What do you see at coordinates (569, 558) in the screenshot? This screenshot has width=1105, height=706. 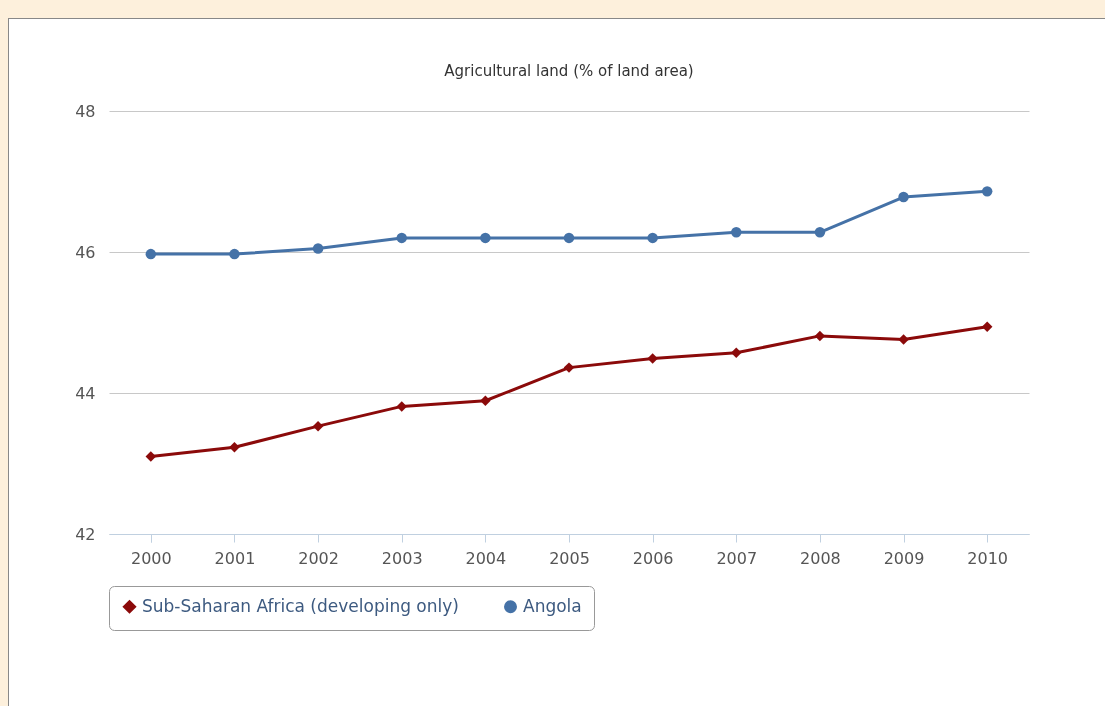 I see `x-tick-label: 2005` at bounding box center [569, 558].